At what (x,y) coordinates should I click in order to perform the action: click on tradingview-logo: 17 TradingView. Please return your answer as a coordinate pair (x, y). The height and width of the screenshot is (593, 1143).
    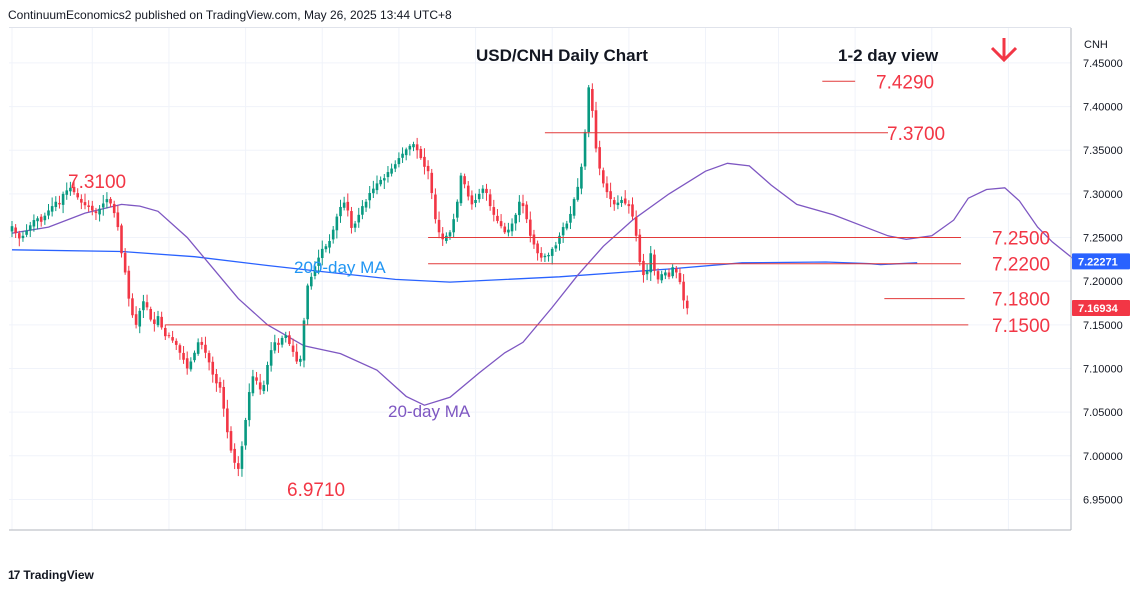
    Looking at the image, I should click on (51, 575).